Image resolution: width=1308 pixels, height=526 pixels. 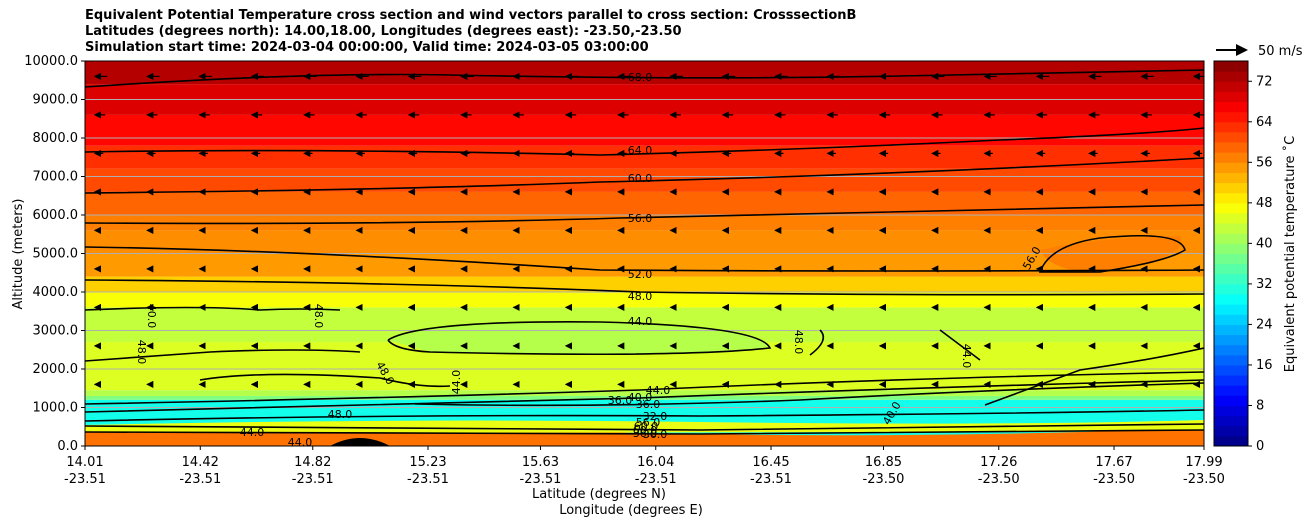 I want to click on colorbar-tick-label: 40, so click(x=1264, y=243).